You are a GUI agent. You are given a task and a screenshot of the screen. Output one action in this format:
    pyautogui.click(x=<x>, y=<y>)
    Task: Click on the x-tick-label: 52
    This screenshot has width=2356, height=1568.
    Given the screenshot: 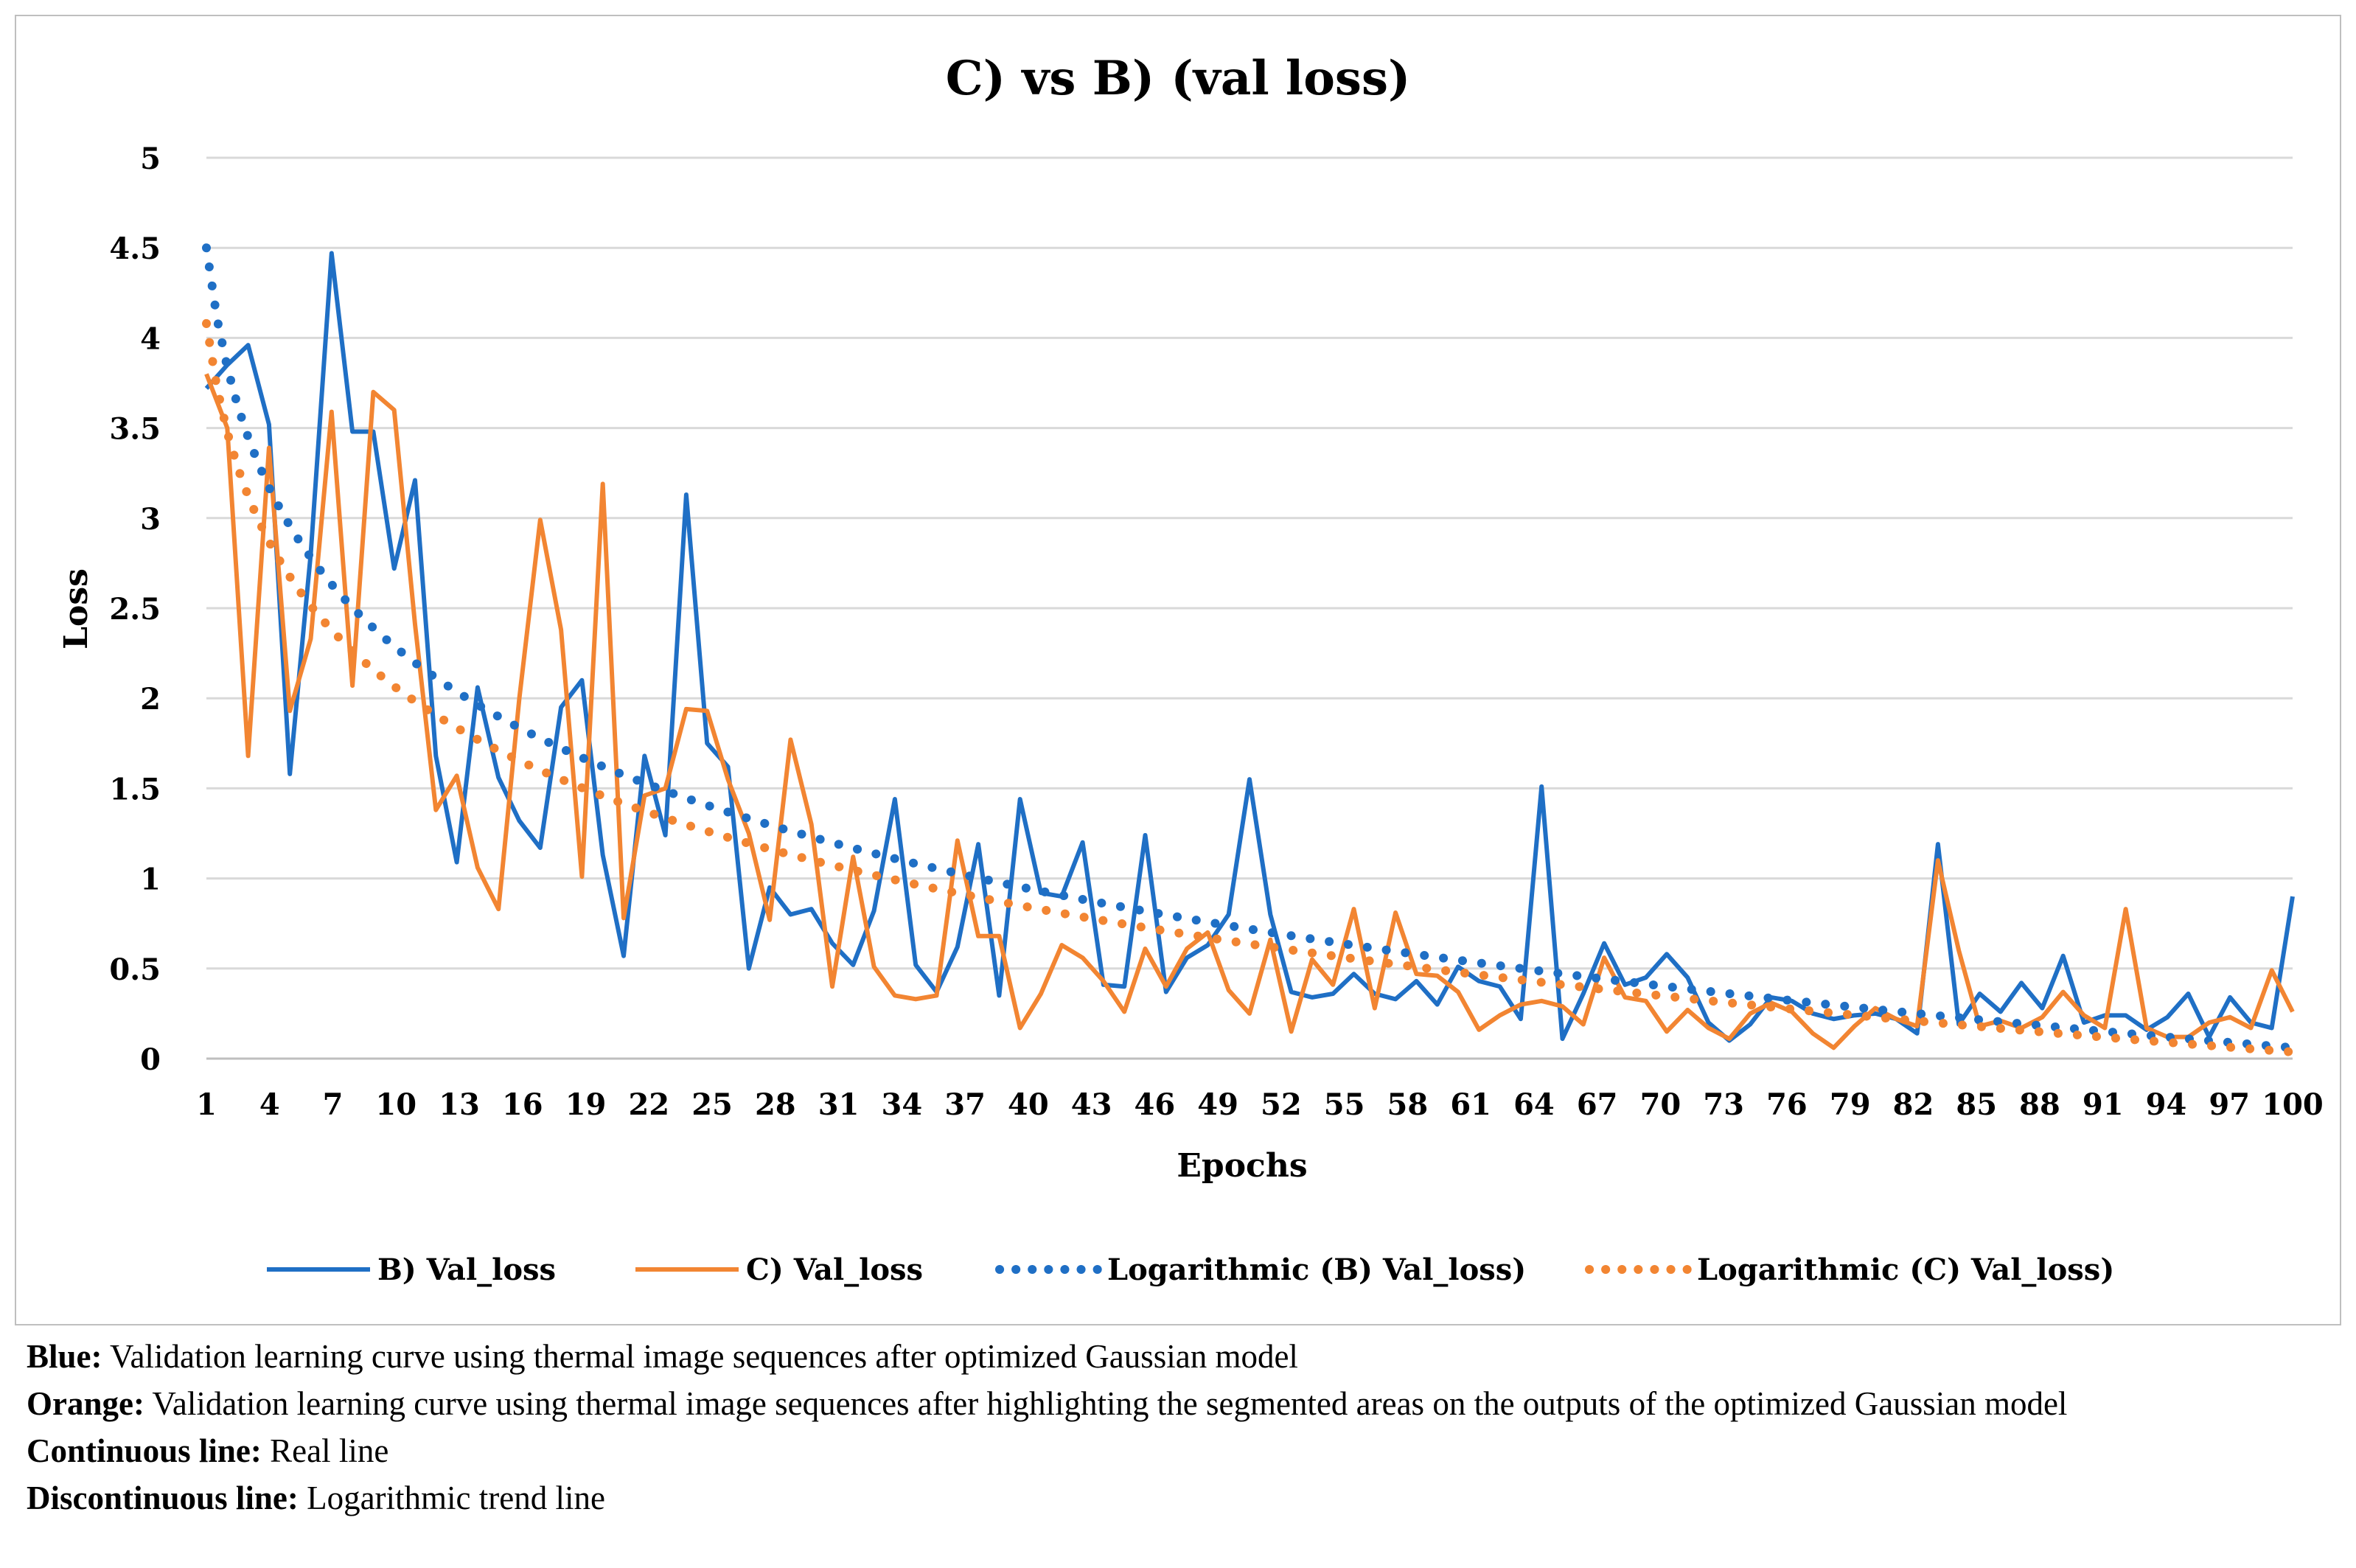 What is the action you would take?
    pyautogui.click(x=1282, y=1104)
    